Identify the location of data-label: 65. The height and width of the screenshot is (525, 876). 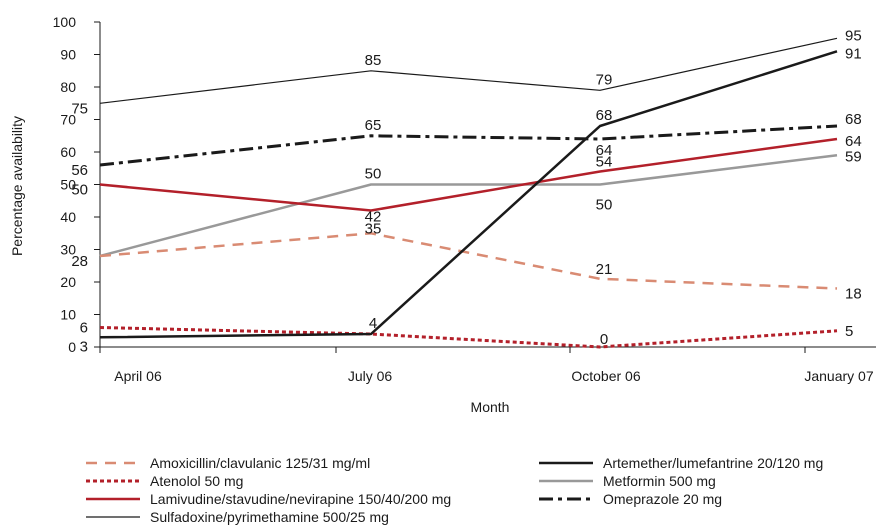
(373, 125).